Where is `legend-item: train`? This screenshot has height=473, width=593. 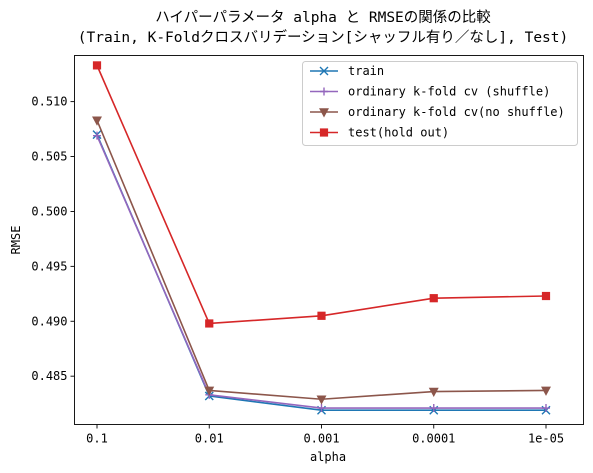
legend-item: train is located at coordinates (347, 71).